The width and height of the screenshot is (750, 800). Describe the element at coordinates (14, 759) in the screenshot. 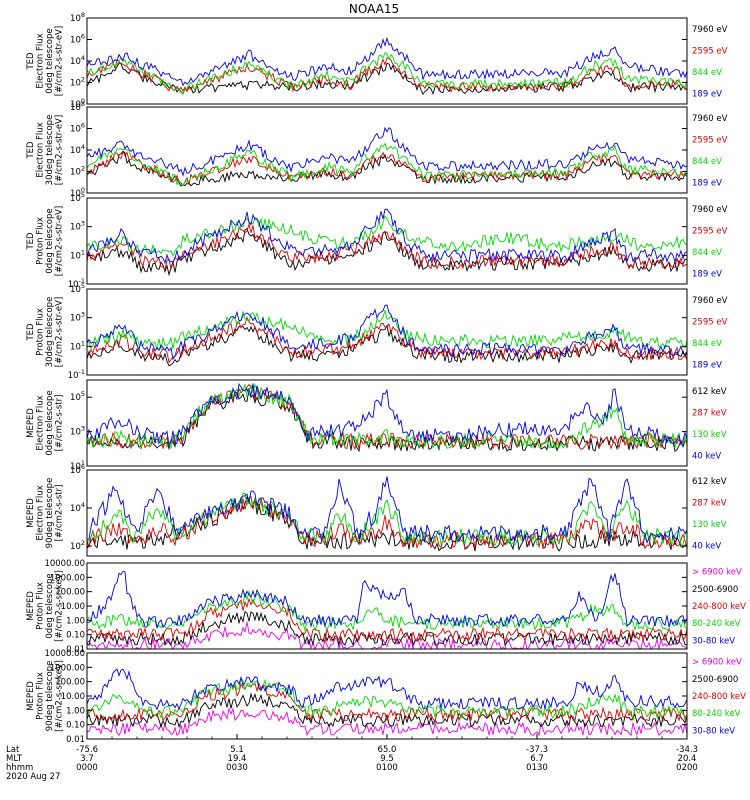

I see `x-axis-row-label: MLT` at that location.